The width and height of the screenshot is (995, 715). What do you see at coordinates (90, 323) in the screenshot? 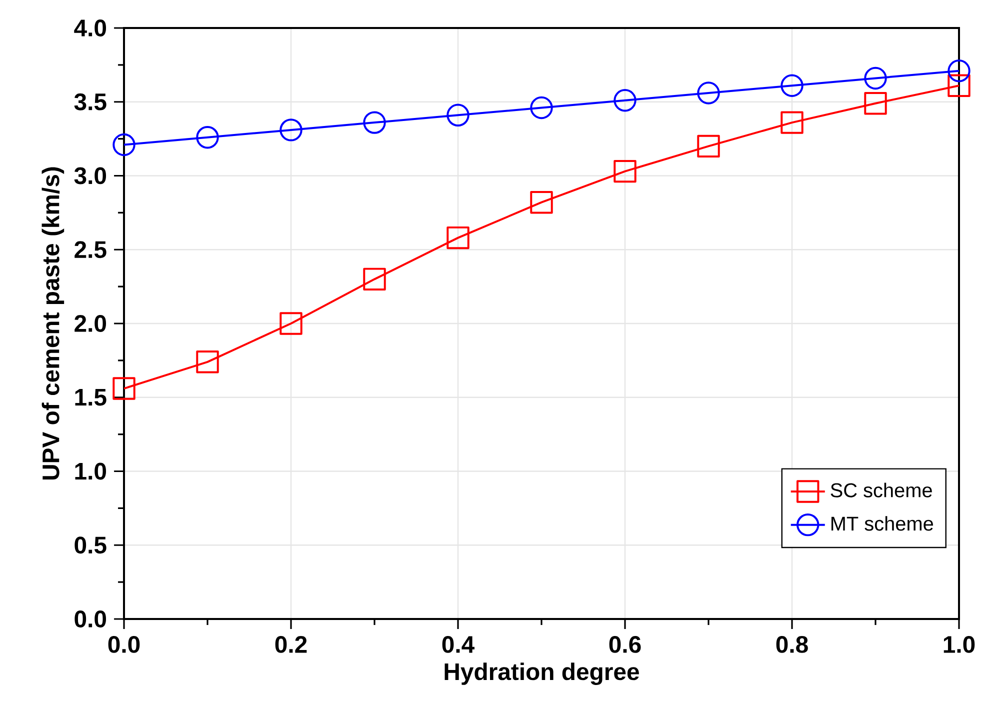
I see `y-tick-label: 2.0` at bounding box center [90, 323].